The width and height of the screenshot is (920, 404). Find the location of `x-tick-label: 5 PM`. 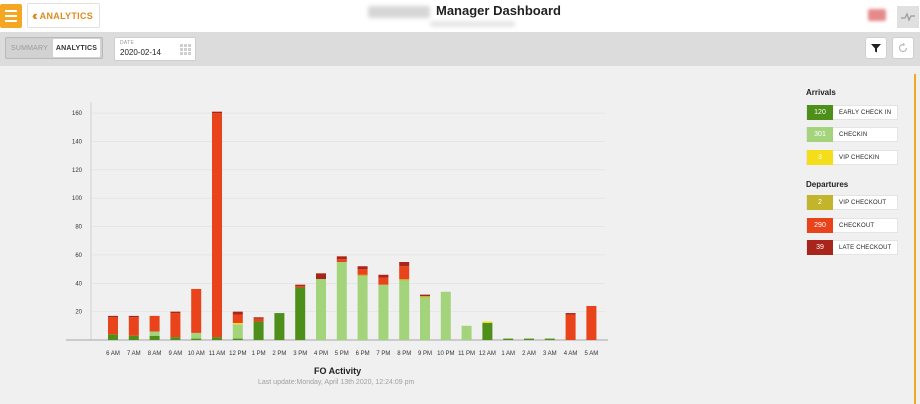

x-tick-label: 5 PM is located at coordinates (342, 354).